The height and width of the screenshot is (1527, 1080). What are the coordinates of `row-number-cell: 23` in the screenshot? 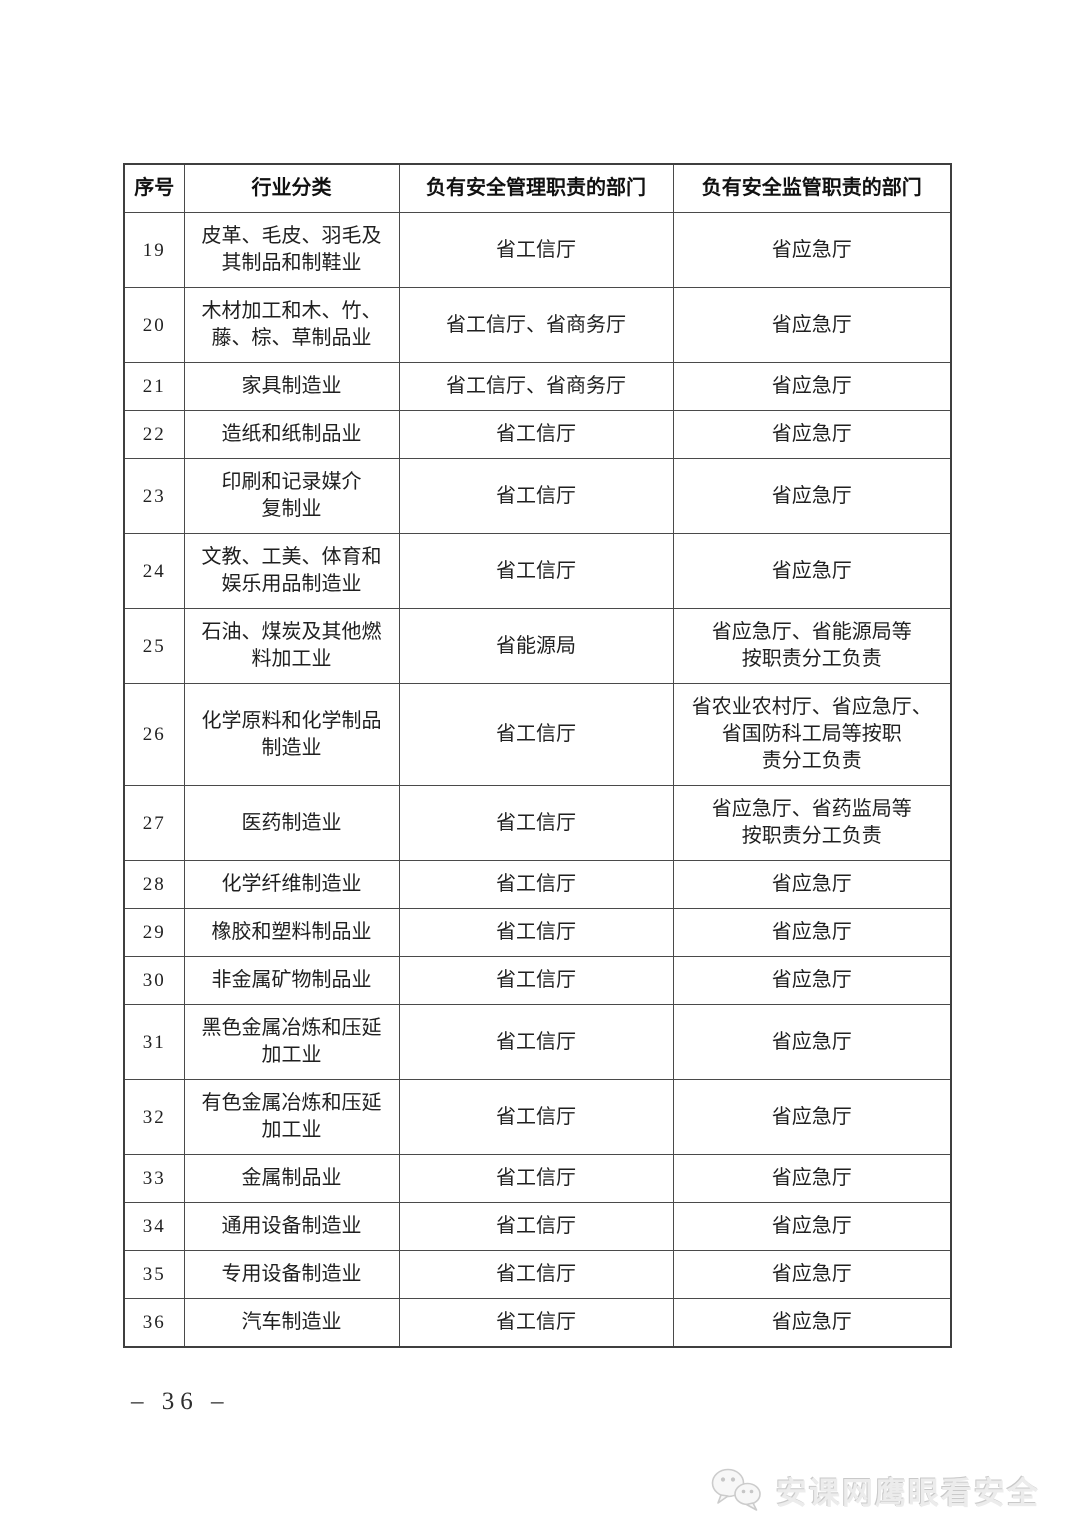 It's located at (154, 496).